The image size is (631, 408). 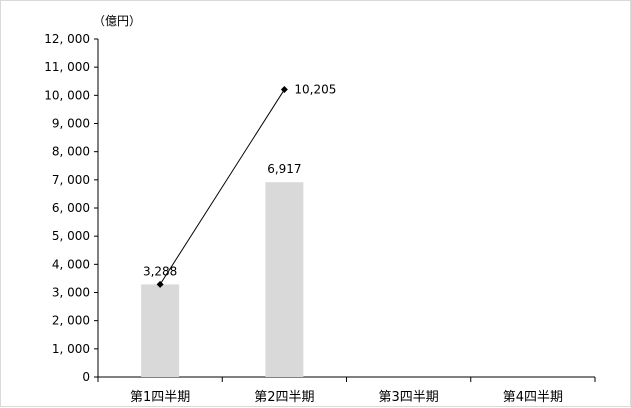 I want to click on data-labels: 3,288 6,917 10,205, so click(x=239, y=181).